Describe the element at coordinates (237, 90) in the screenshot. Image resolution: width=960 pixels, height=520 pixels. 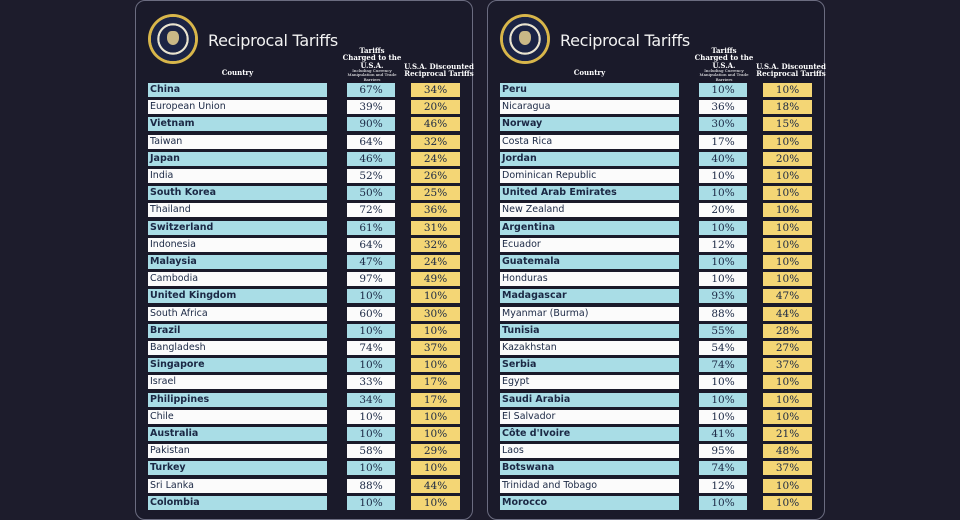
I see `country-cell: China` at that location.